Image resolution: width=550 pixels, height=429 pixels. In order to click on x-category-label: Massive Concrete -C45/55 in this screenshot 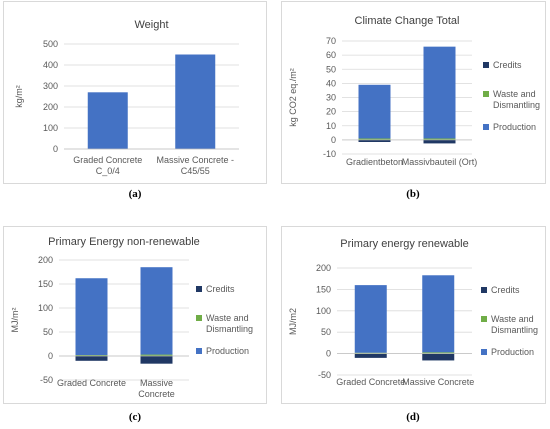, I will do `click(195, 165)`.